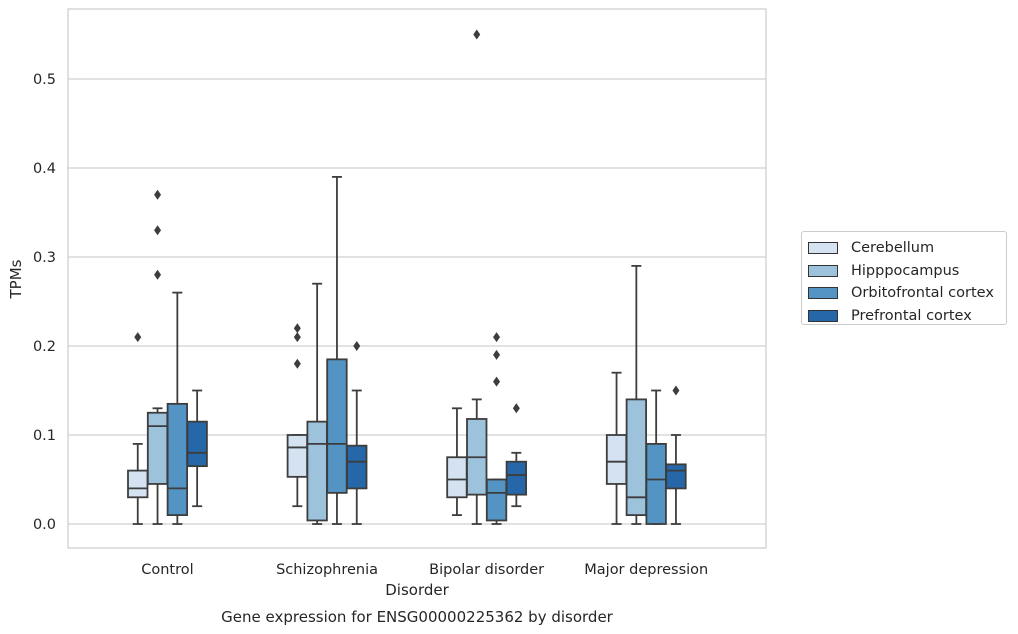 The width and height of the screenshot is (1018, 634). What do you see at coordinates (417, 590) in the screenshot?
I see `x-axis-label: Disorder` at bounding box center [417, 590].